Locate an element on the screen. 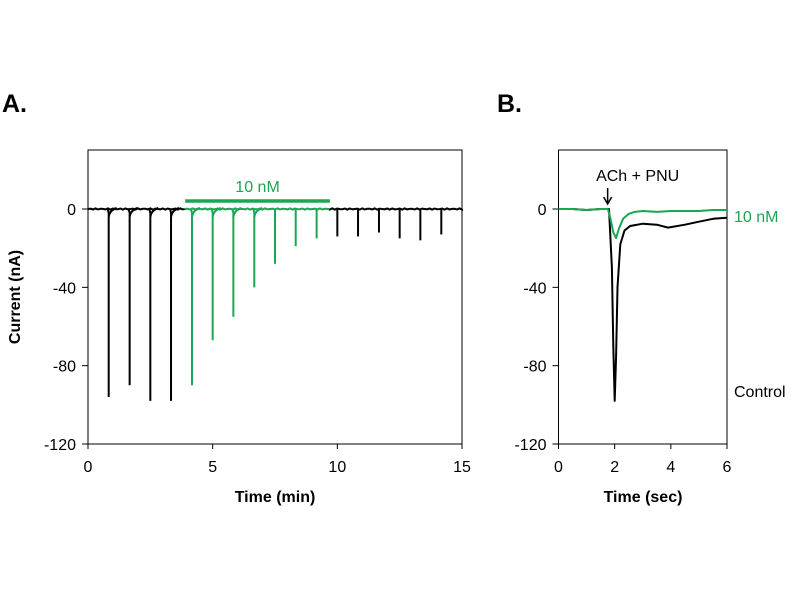  panel-b-xtick-label: 0 is located at coordinates (558, 467).